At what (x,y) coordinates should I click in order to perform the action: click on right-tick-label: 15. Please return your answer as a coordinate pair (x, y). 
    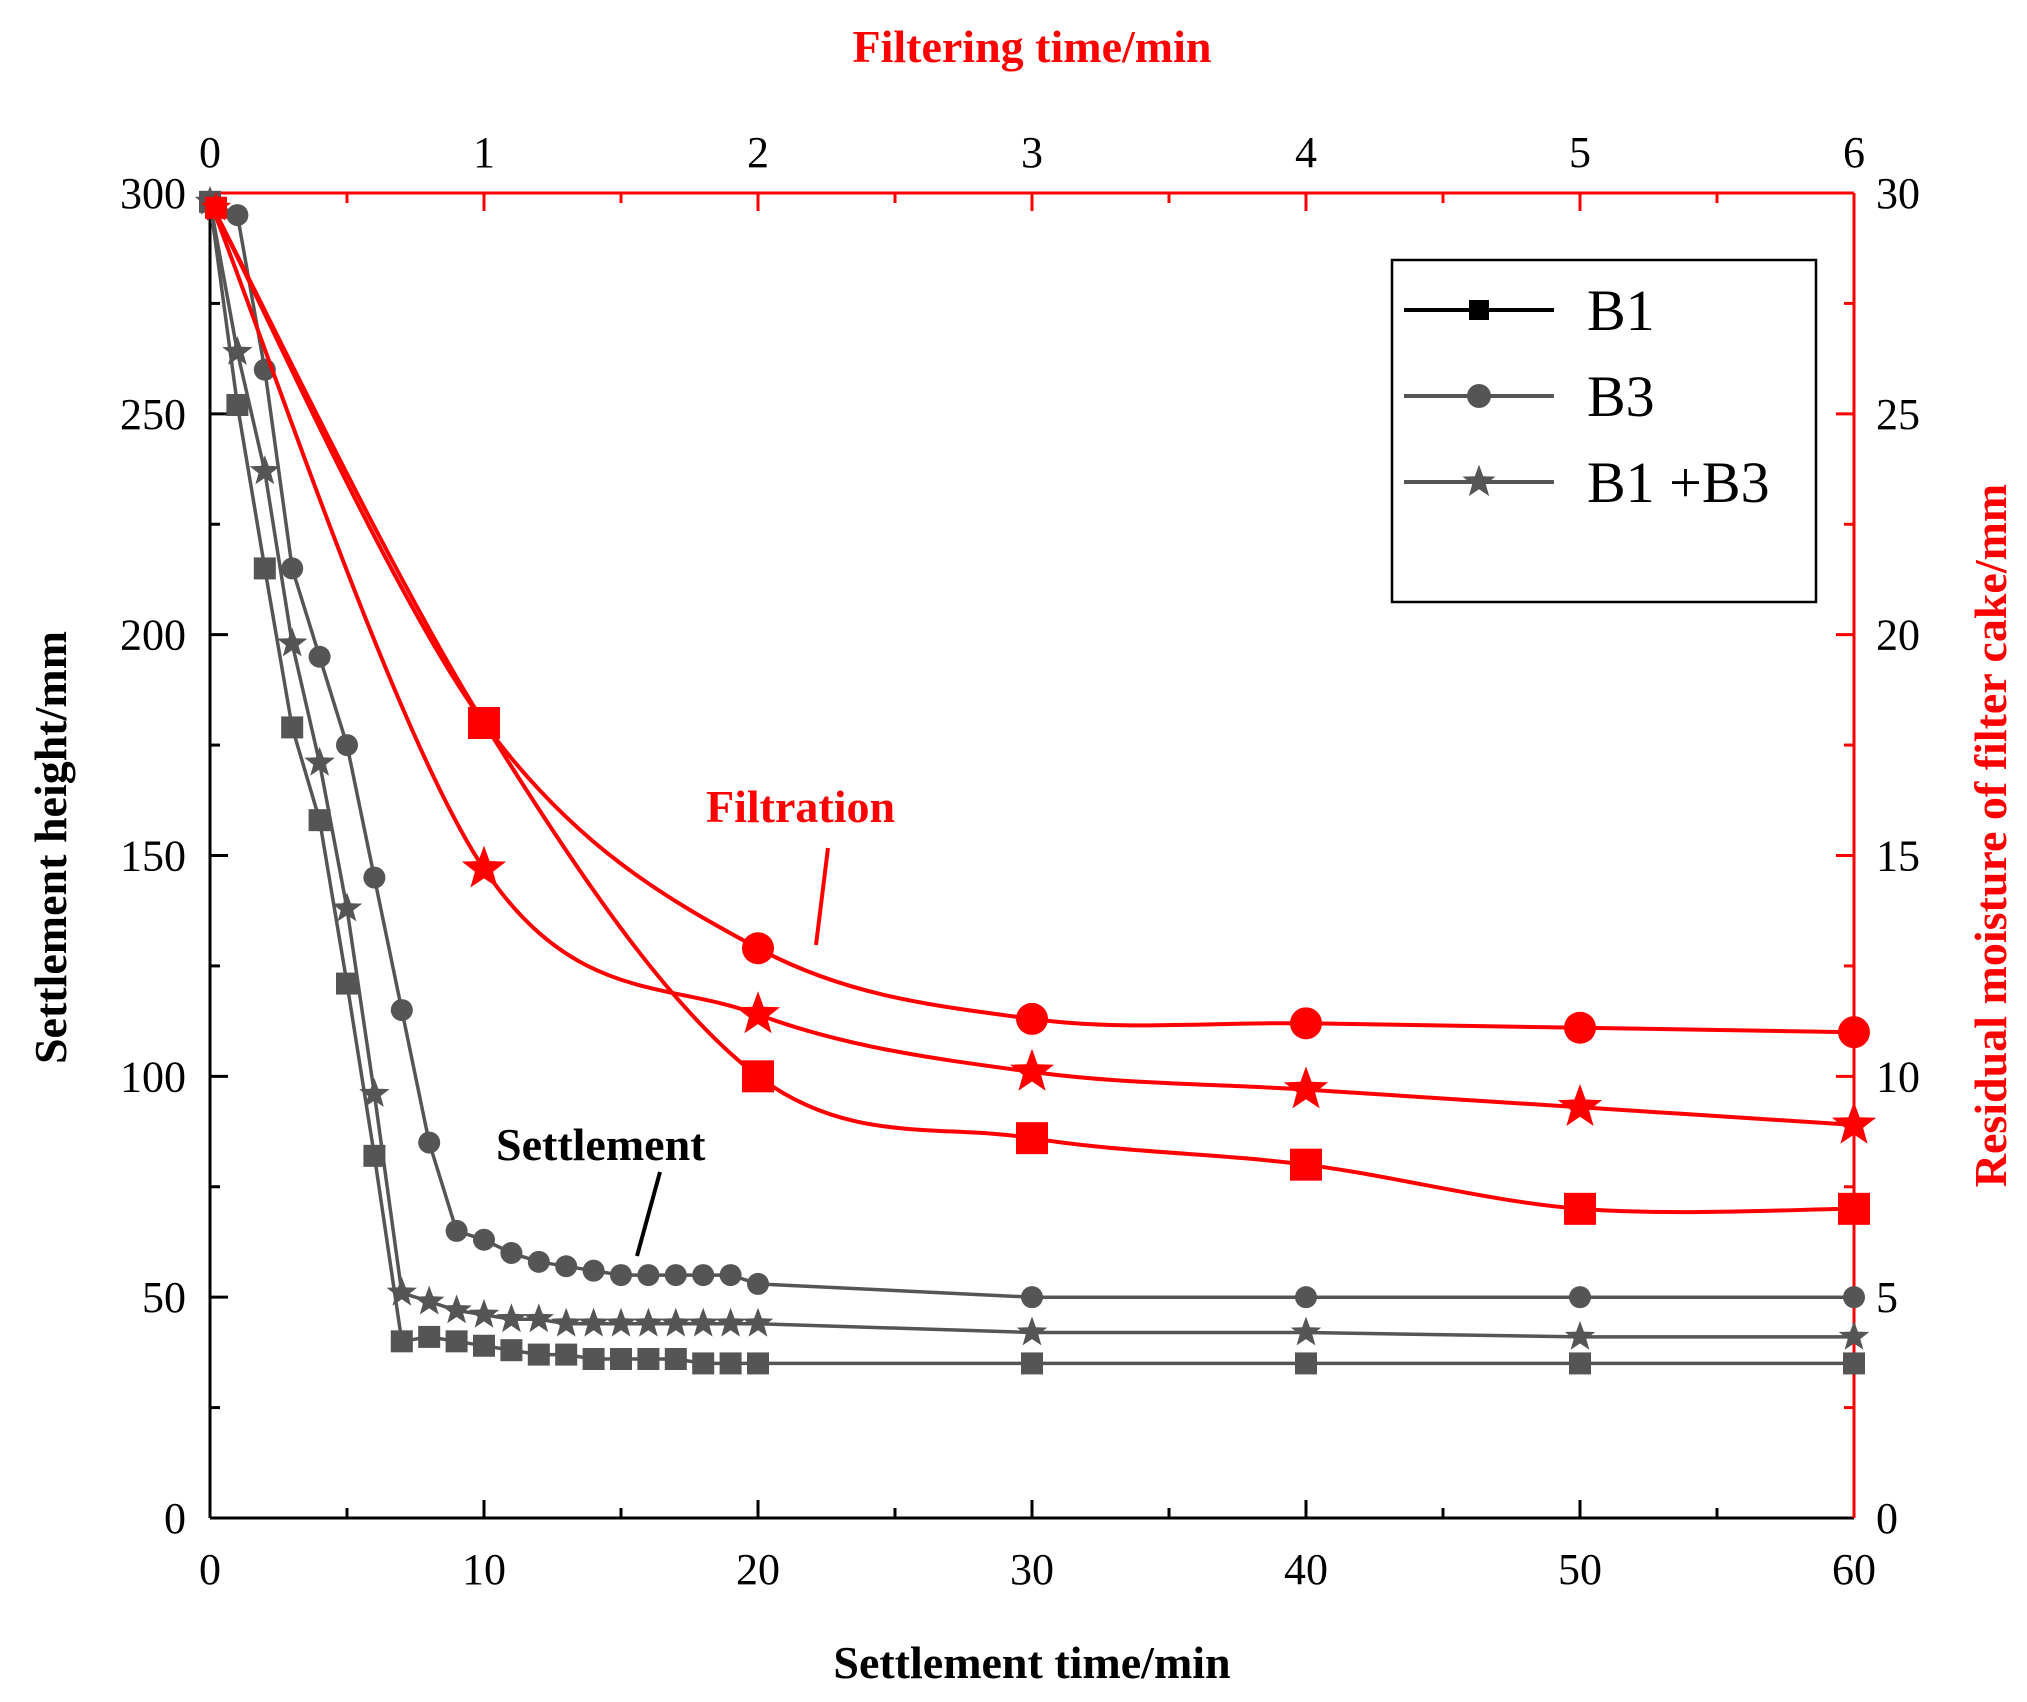
    Looking at the image, I should click on (1898, 856).